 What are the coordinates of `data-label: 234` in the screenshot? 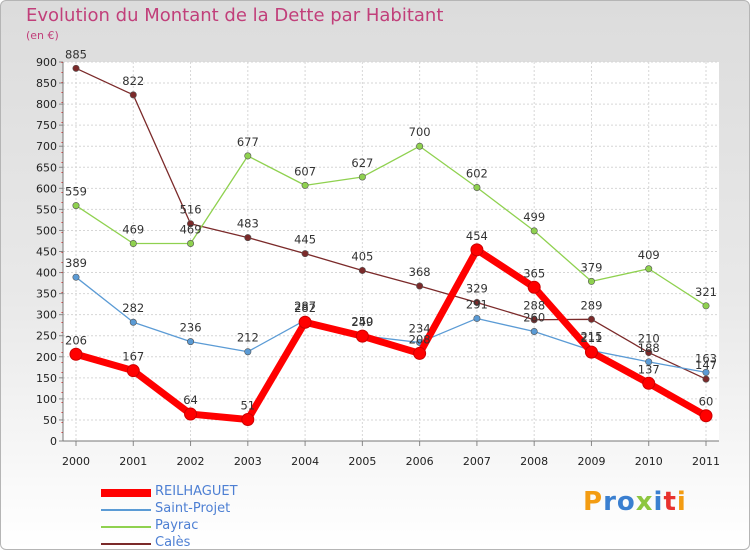 It's located at (420, 328).